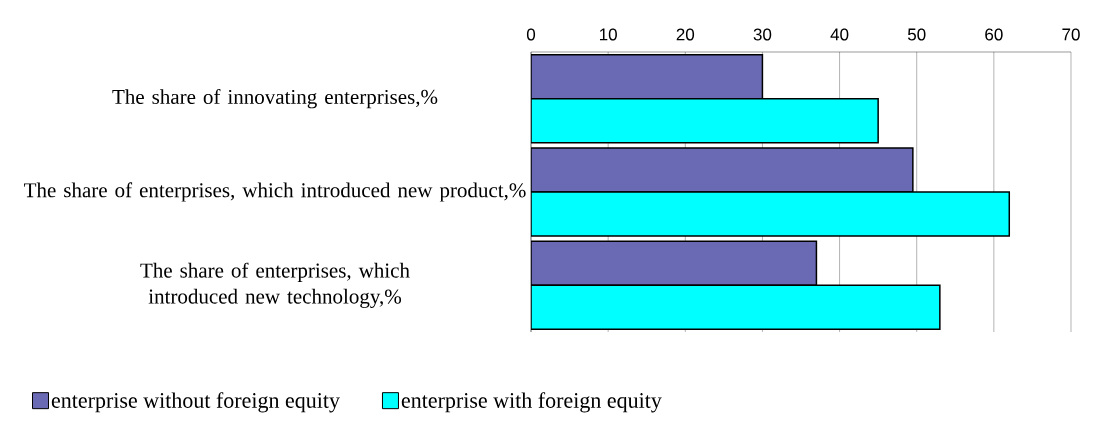  Describe the element at coordinates (916, 34) in the screenshot. I see `x-tick-label: 50` at that location.